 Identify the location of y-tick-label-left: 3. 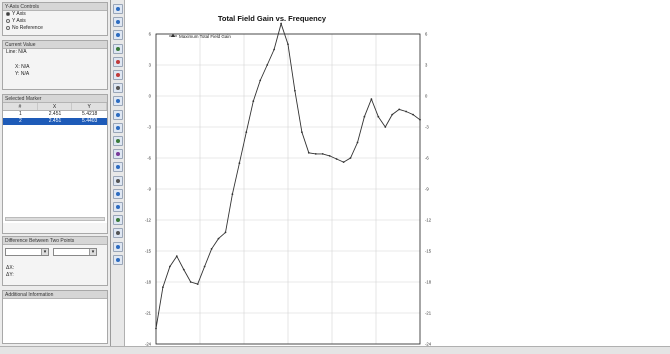
(150, 65).